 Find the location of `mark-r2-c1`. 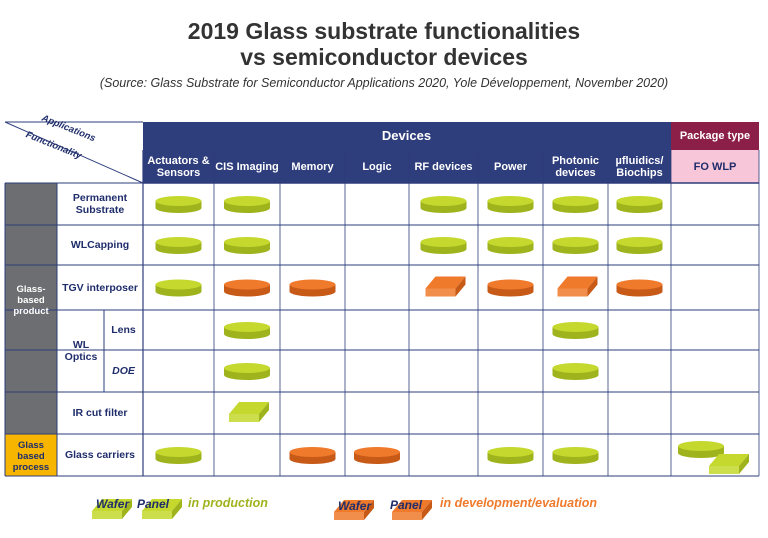

mark-r2-c1 is located at coordinates (247, 288).